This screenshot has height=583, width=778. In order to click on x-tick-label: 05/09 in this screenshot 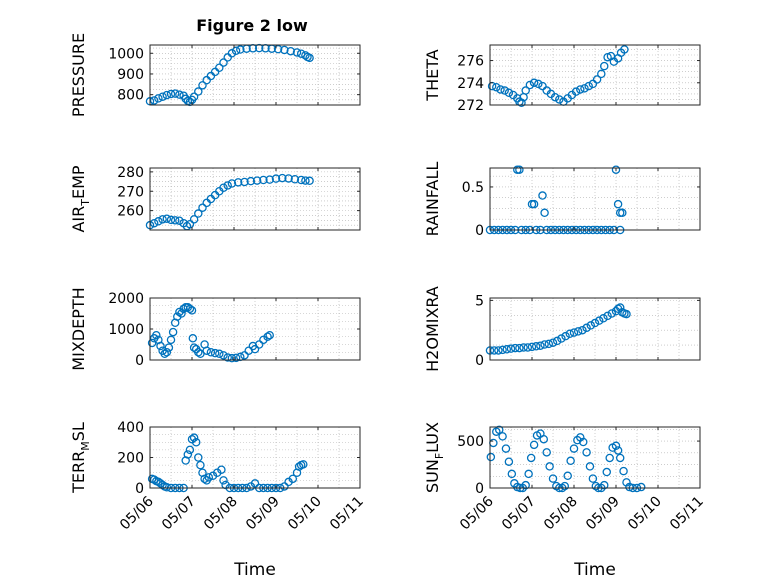, I will do `click(263, 514)`.